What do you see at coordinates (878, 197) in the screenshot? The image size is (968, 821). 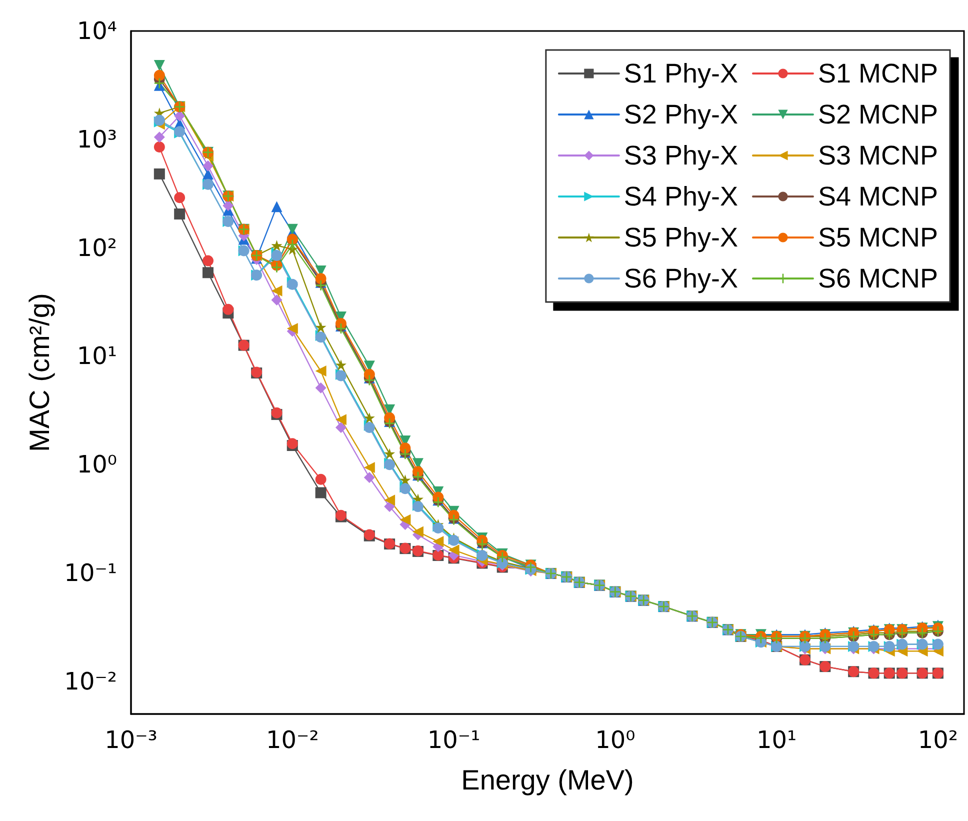 I see `legend-label: S4 MCNP` at bounding box center [878, 197].